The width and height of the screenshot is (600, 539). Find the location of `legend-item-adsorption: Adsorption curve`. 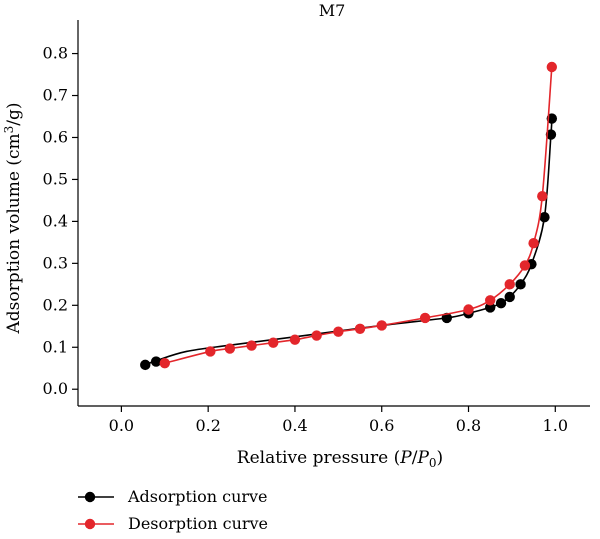

legend-item-adsorption: Adsorption curve is located at coordinates (173, 496).